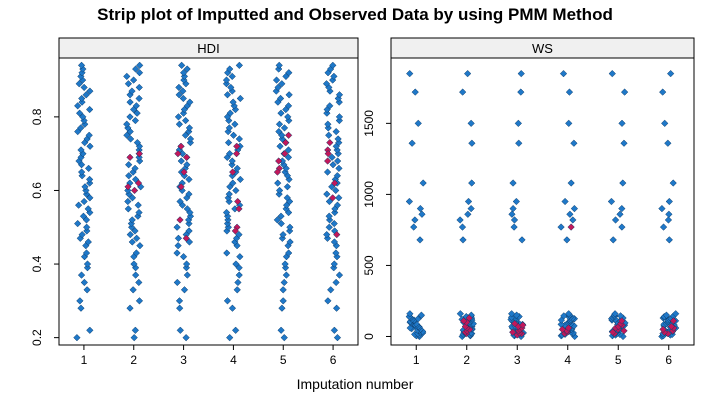 The image size is (710, 417). What do you see at coordinates (37, 337) in the screenshot?
I see `y-tick-label: 0.2` at bounding box center [37, 337].